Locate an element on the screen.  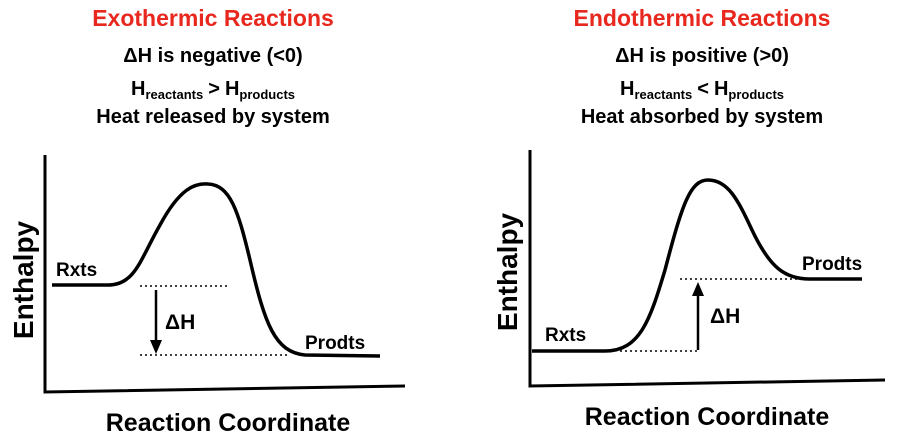
operator: > is located at coordinates (214, 89).